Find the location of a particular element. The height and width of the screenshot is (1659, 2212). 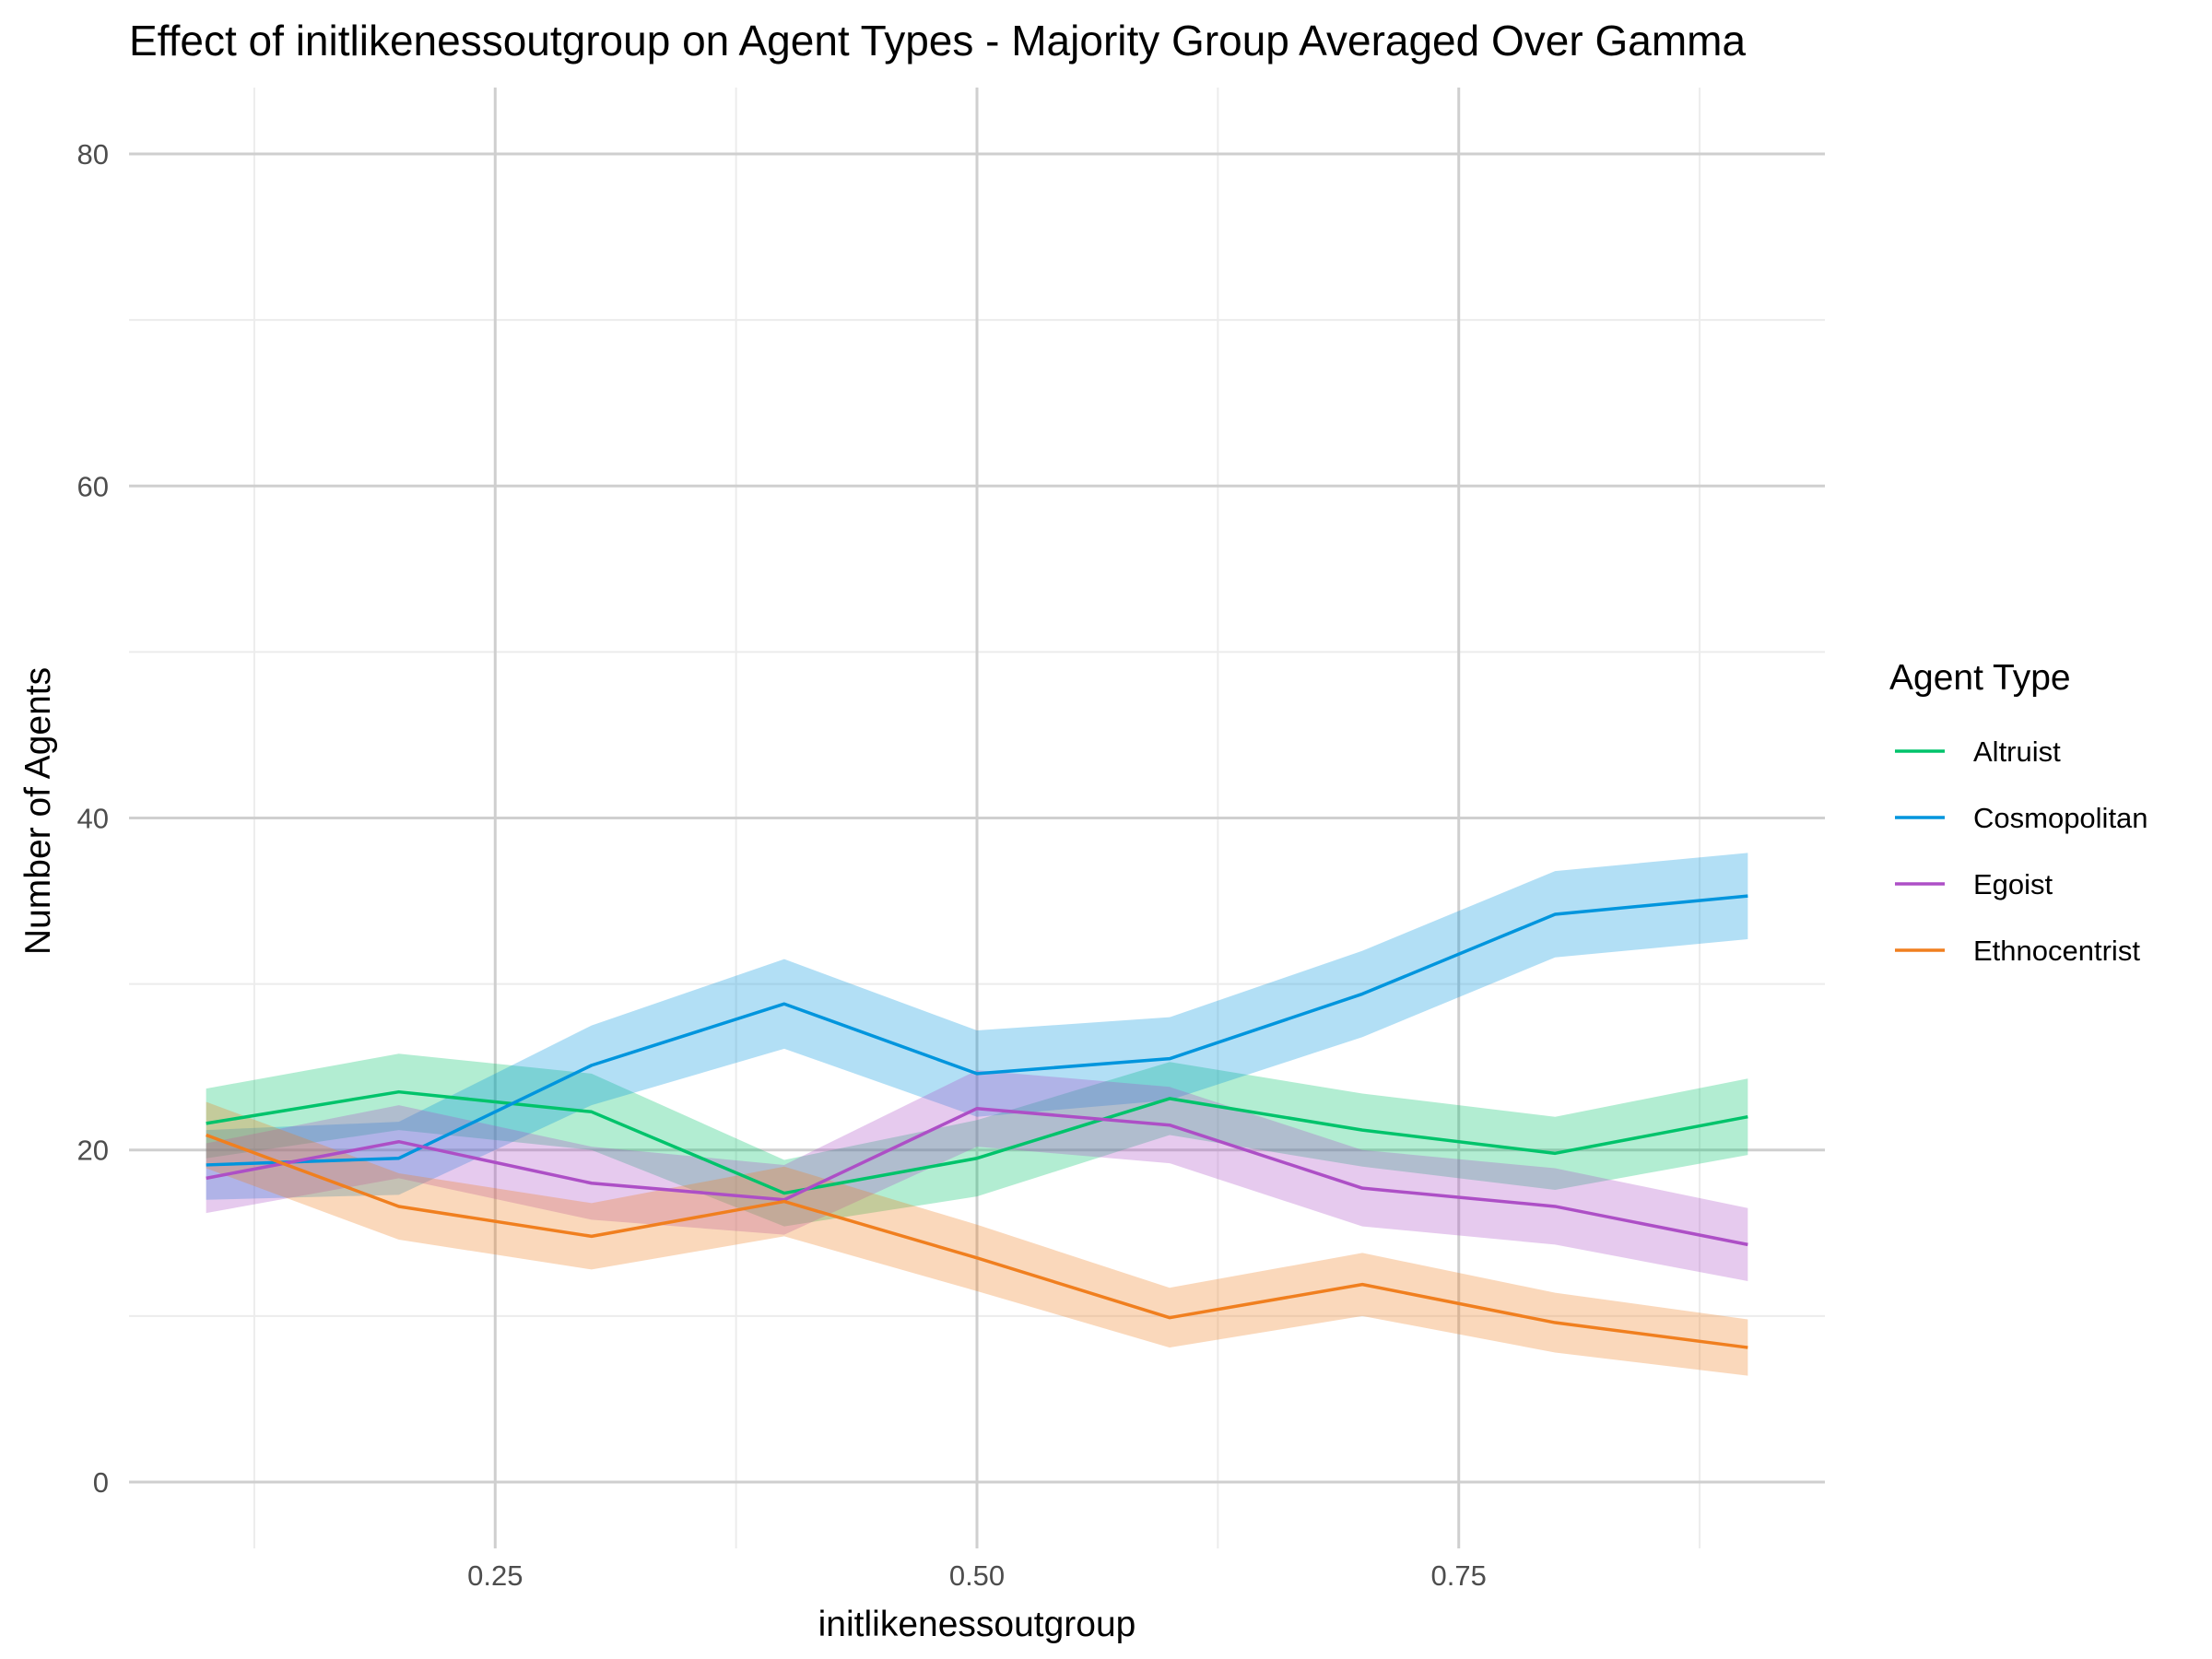

egoist-line is located at coordinates (977, 1176).